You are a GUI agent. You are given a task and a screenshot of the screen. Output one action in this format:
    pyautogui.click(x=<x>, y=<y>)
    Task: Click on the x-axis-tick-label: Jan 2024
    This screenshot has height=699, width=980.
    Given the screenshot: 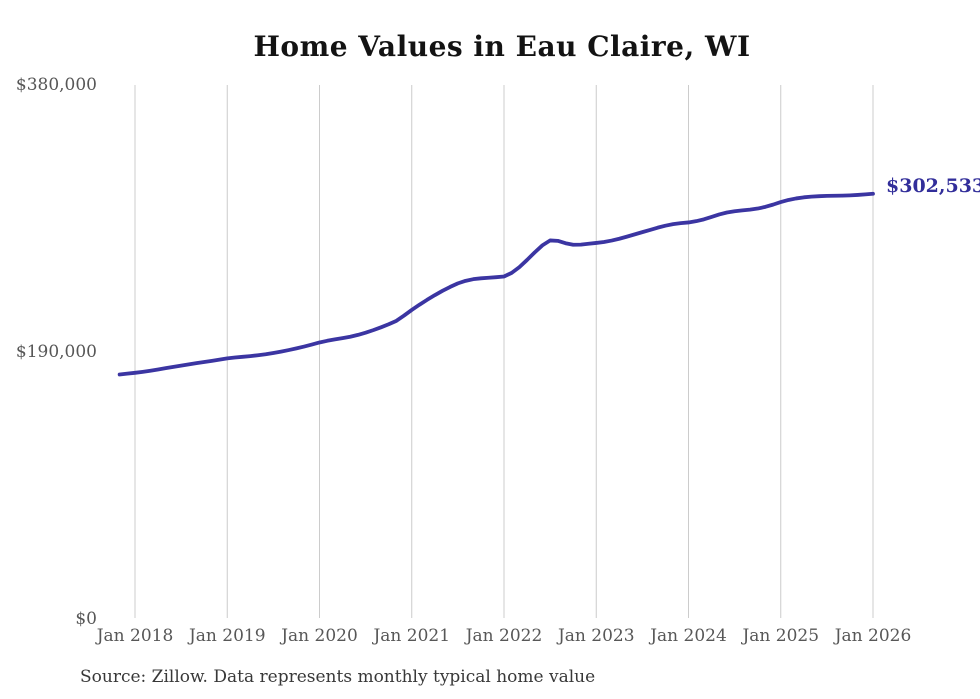 What is the action you would take?
    pyautogui.click(x=688, y=636)
    